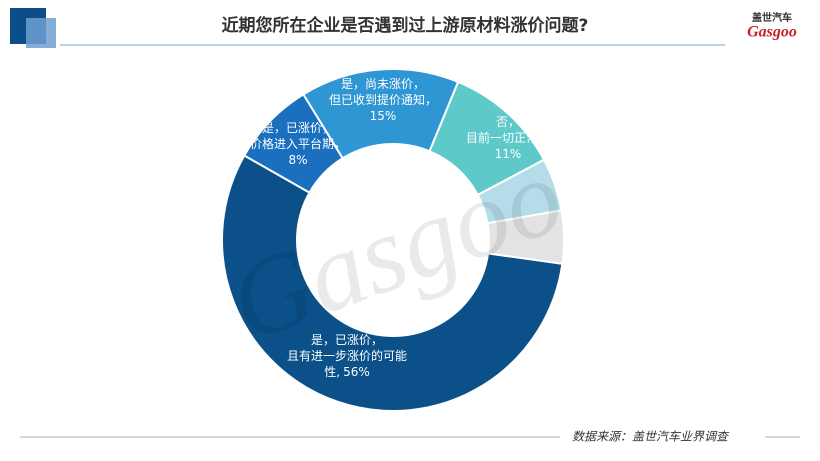 The height and width of the screenshot is (461, 820). I want to click on label-line: 目前一切正常，, so click(508, 137).